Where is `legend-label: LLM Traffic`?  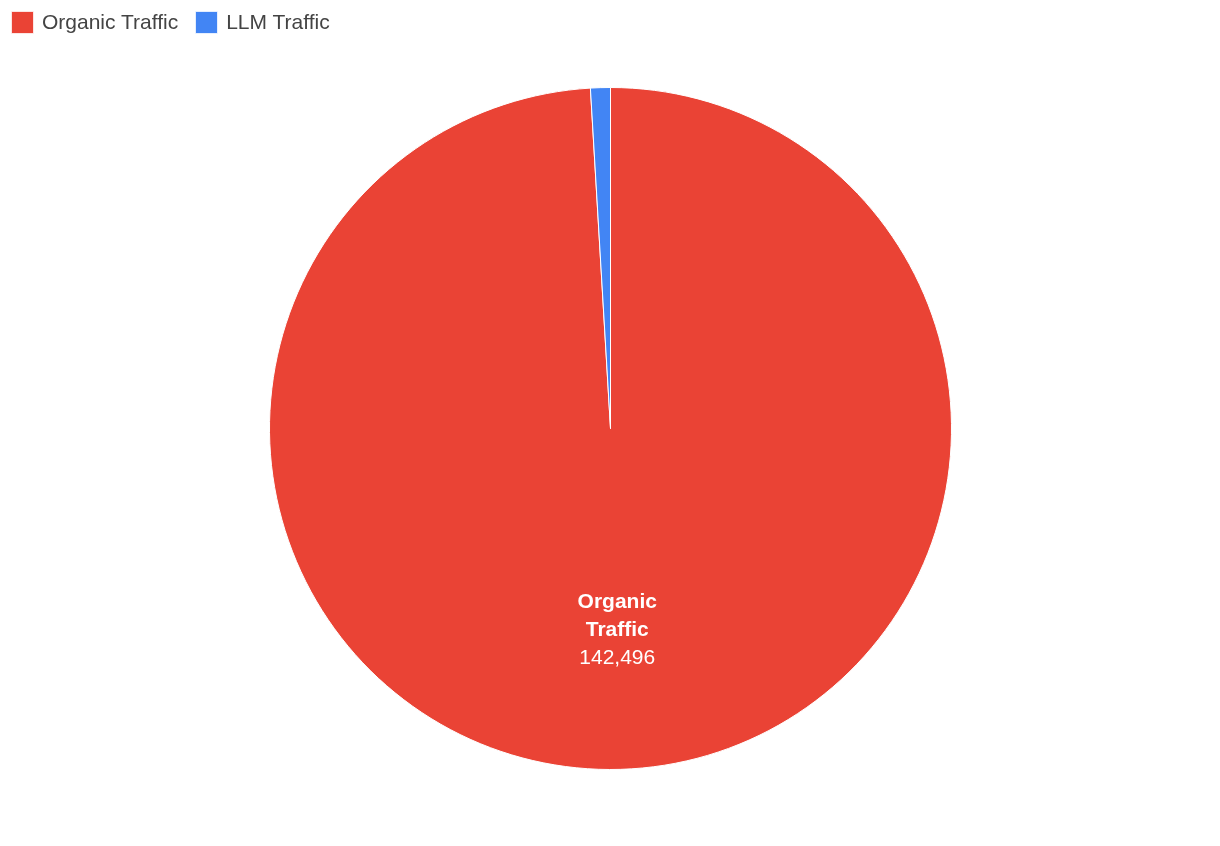
legend-label: LLM Traffic is located at coordinates (278, 22).